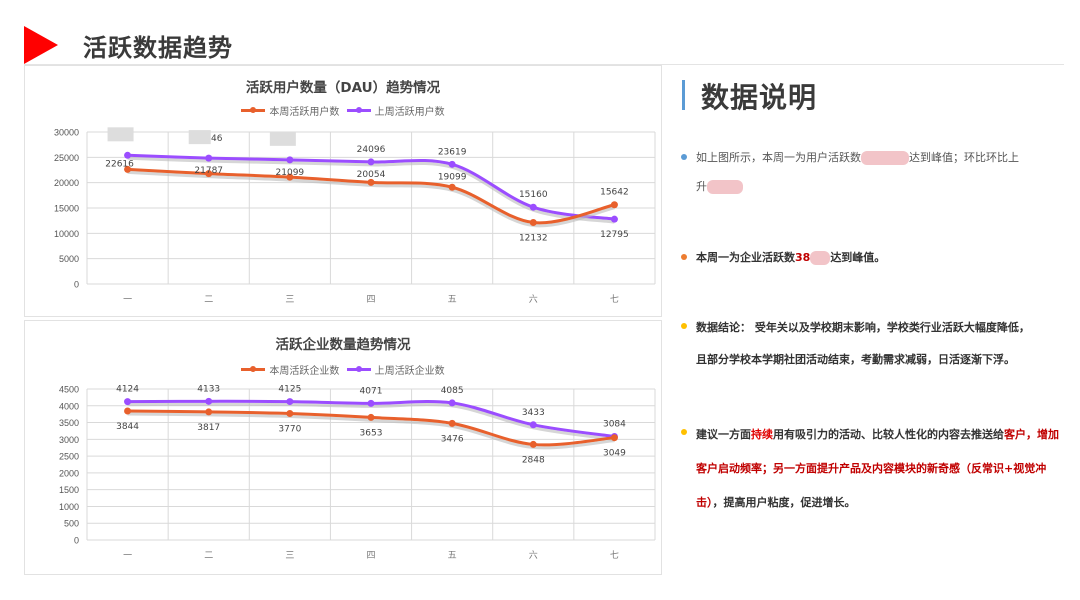 This screenshot has height=600, width=1080. I want to click on y-tick-label: 3500, so click(69, 423).